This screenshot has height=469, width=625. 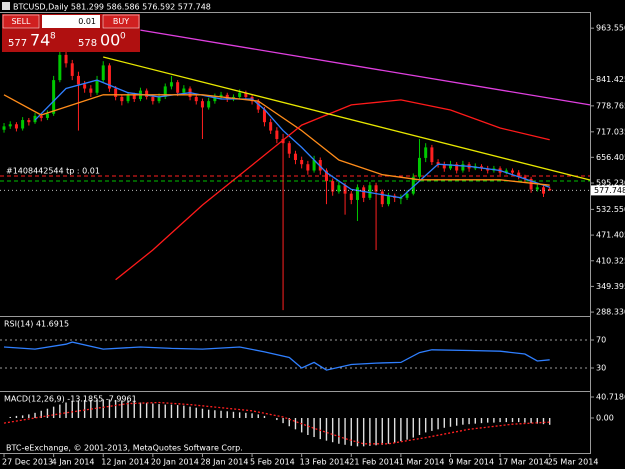 What do you see at coordinates (523, 462) in the screenshot?
I see `x-tick-label: 17 Mar 2014` at bounding box center [523, 462].